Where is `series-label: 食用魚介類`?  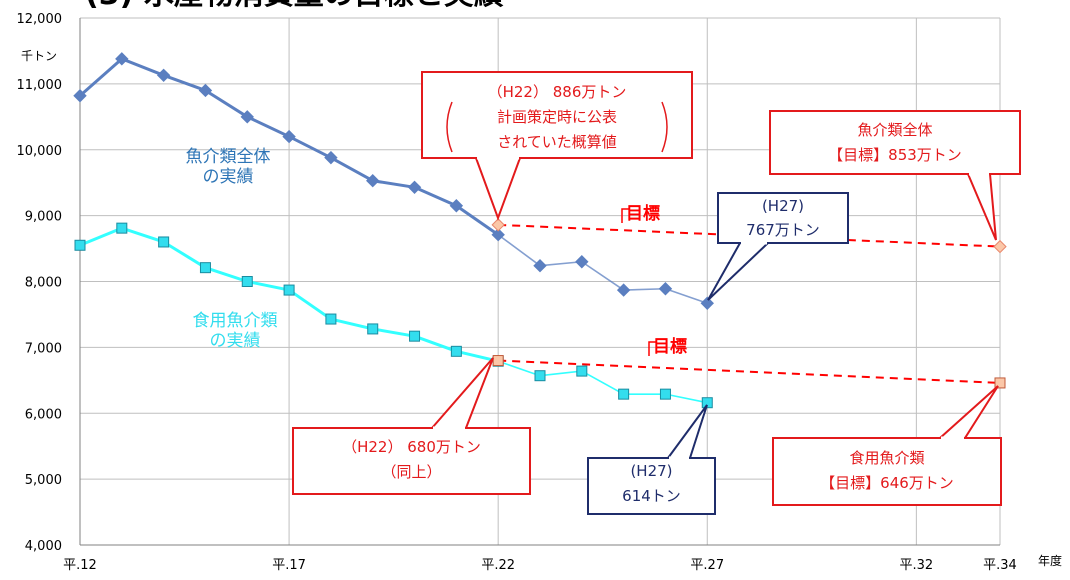 series-label: 食用魚介類 is located at coordinates (235, 321).